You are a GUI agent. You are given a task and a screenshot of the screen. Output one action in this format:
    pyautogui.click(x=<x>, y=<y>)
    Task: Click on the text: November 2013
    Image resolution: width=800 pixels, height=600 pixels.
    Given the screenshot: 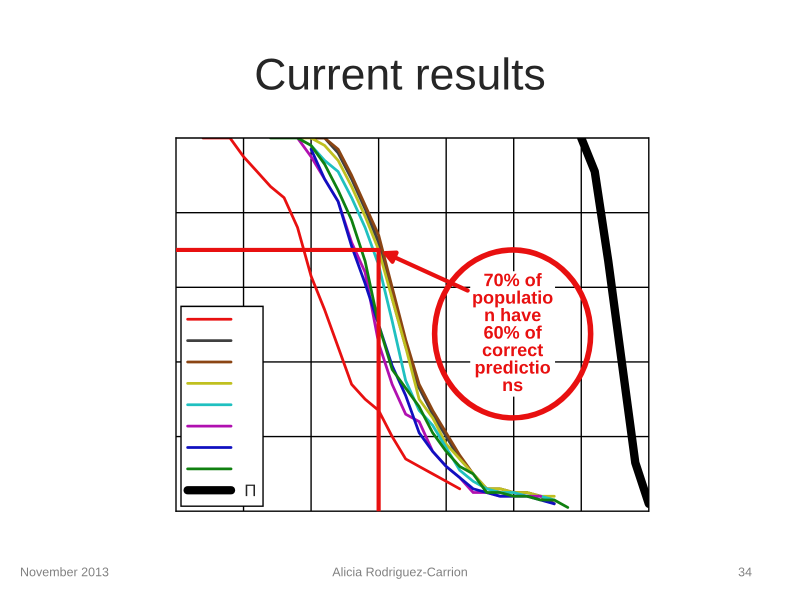 What is the action you would take?
    pyautogui.click(x=64, y=571)
    